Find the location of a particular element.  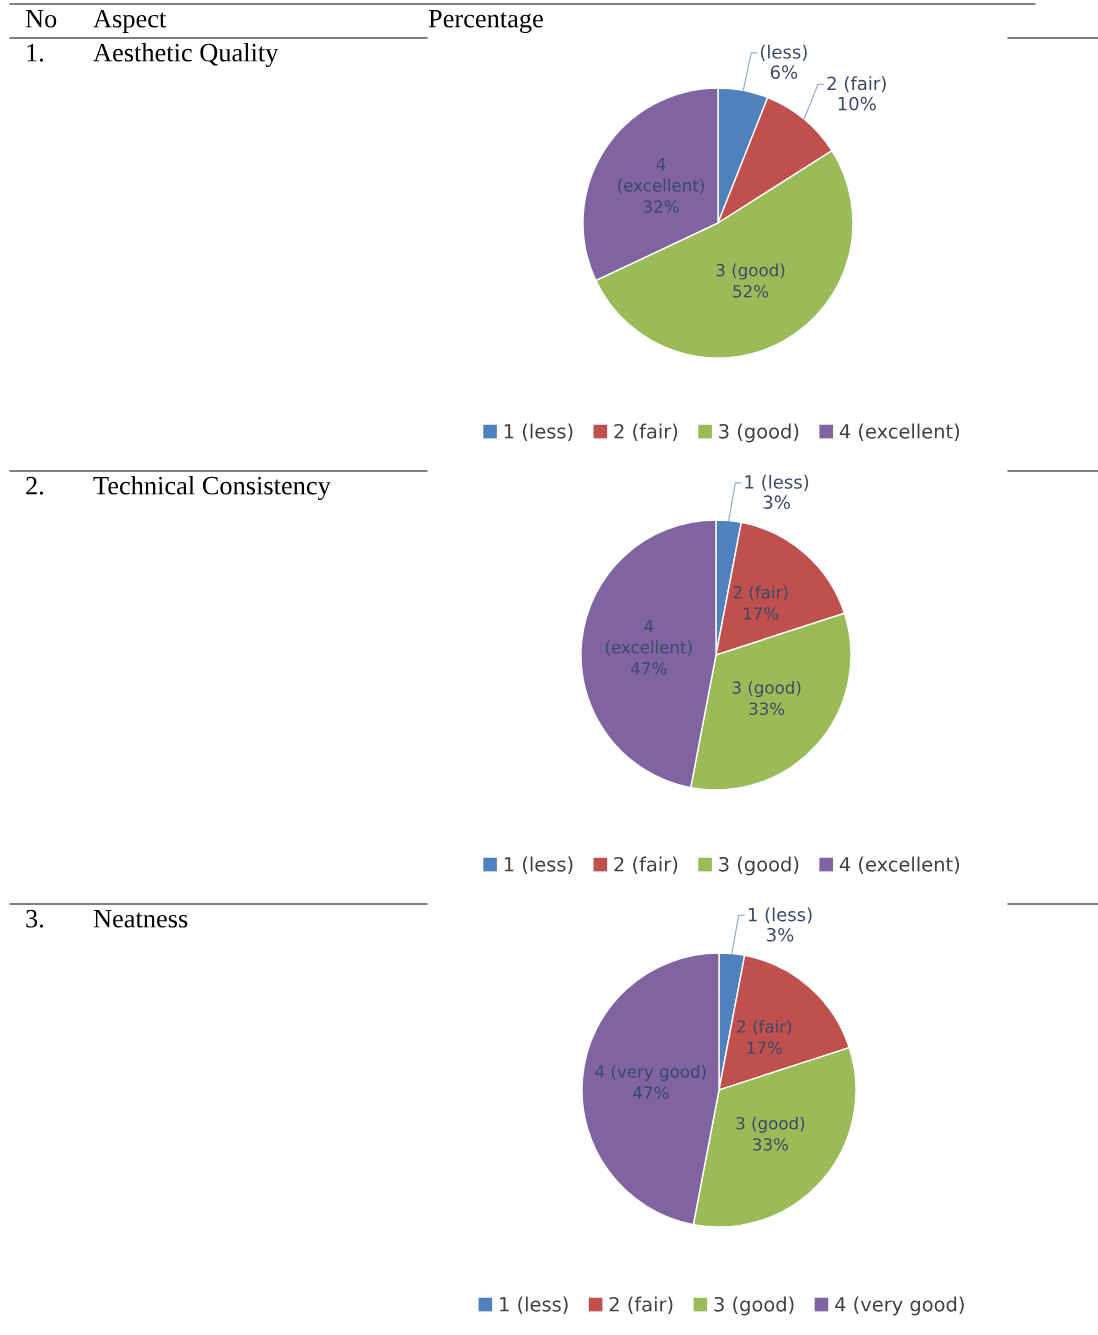

data-label: 4 (excellent) 32% is located at coordinates (661, 185).